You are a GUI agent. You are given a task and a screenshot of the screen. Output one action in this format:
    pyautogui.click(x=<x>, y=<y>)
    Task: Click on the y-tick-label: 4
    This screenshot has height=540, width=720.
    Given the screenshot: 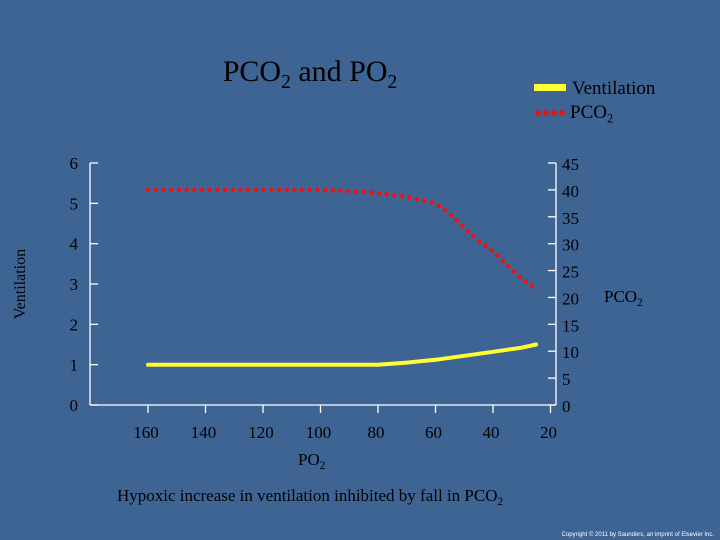 What is the action you would take?
    pyautogui.click(x=74, y=244)
    